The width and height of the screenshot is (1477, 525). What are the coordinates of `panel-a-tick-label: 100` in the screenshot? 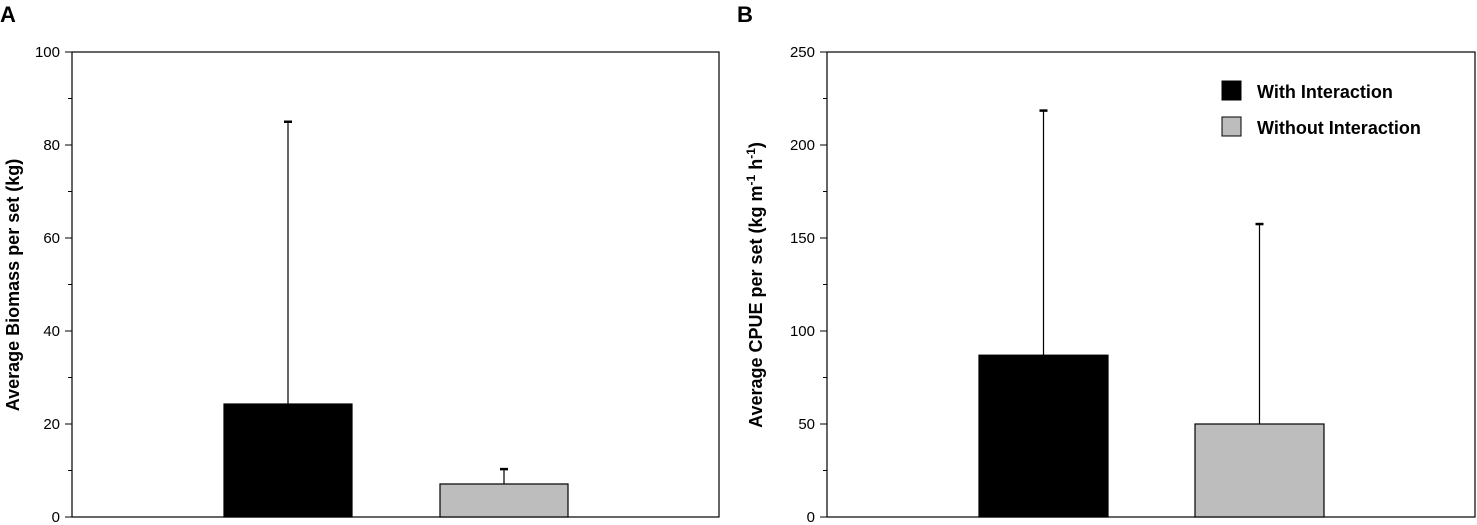 It's located at (47, 52).